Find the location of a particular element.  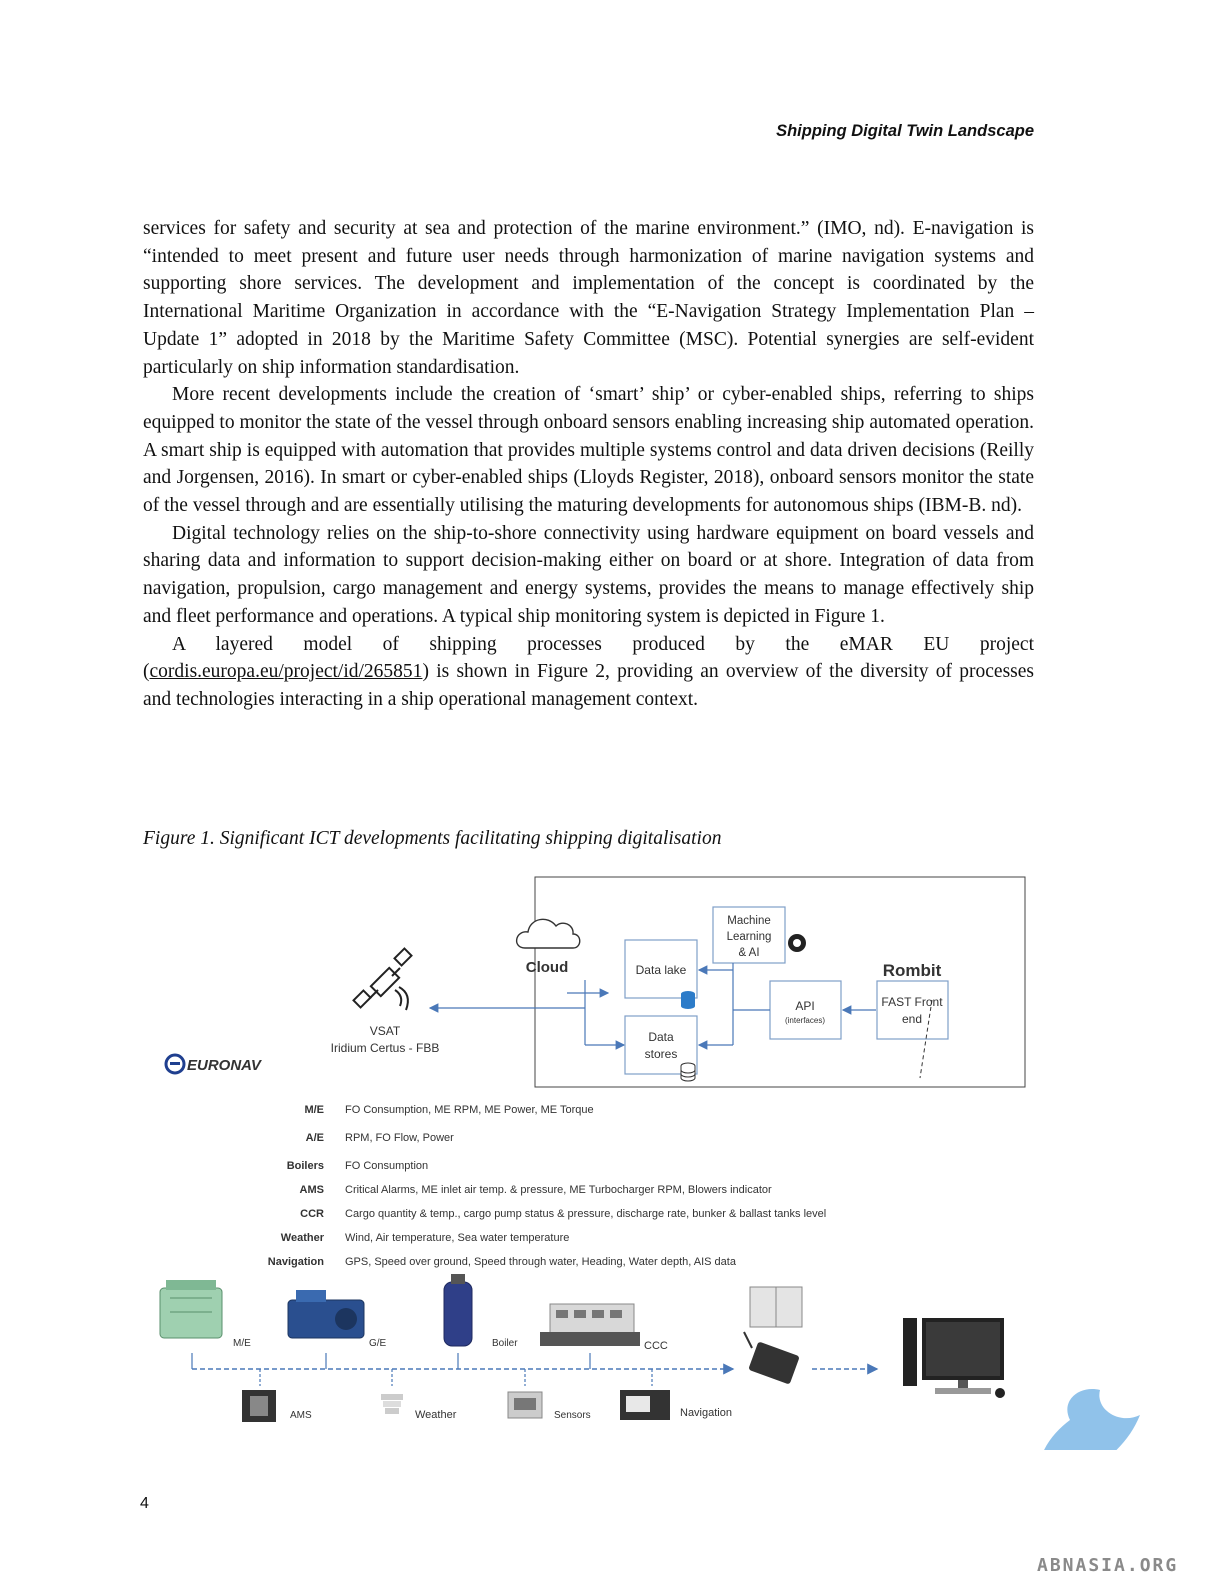

data-stores-line-1: Data is located at coordinates (661, 1037).